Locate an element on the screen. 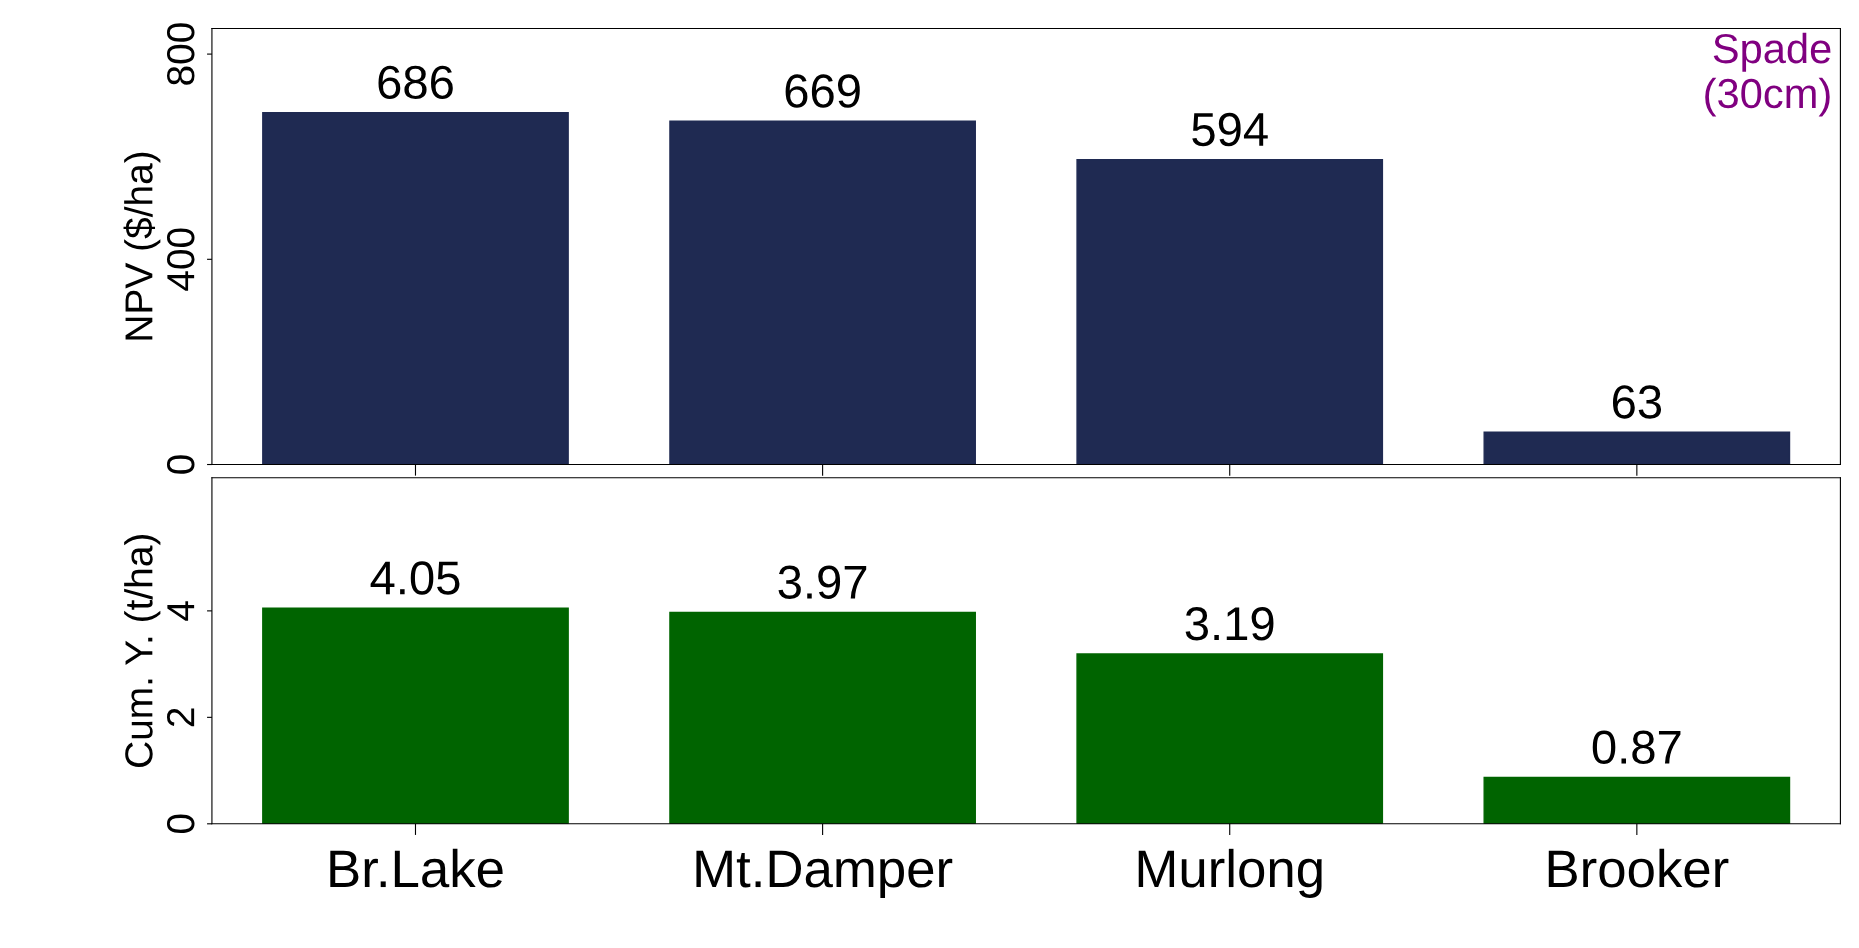  x-tick-label: Mt.Damper is located at coordinates (824, 874).